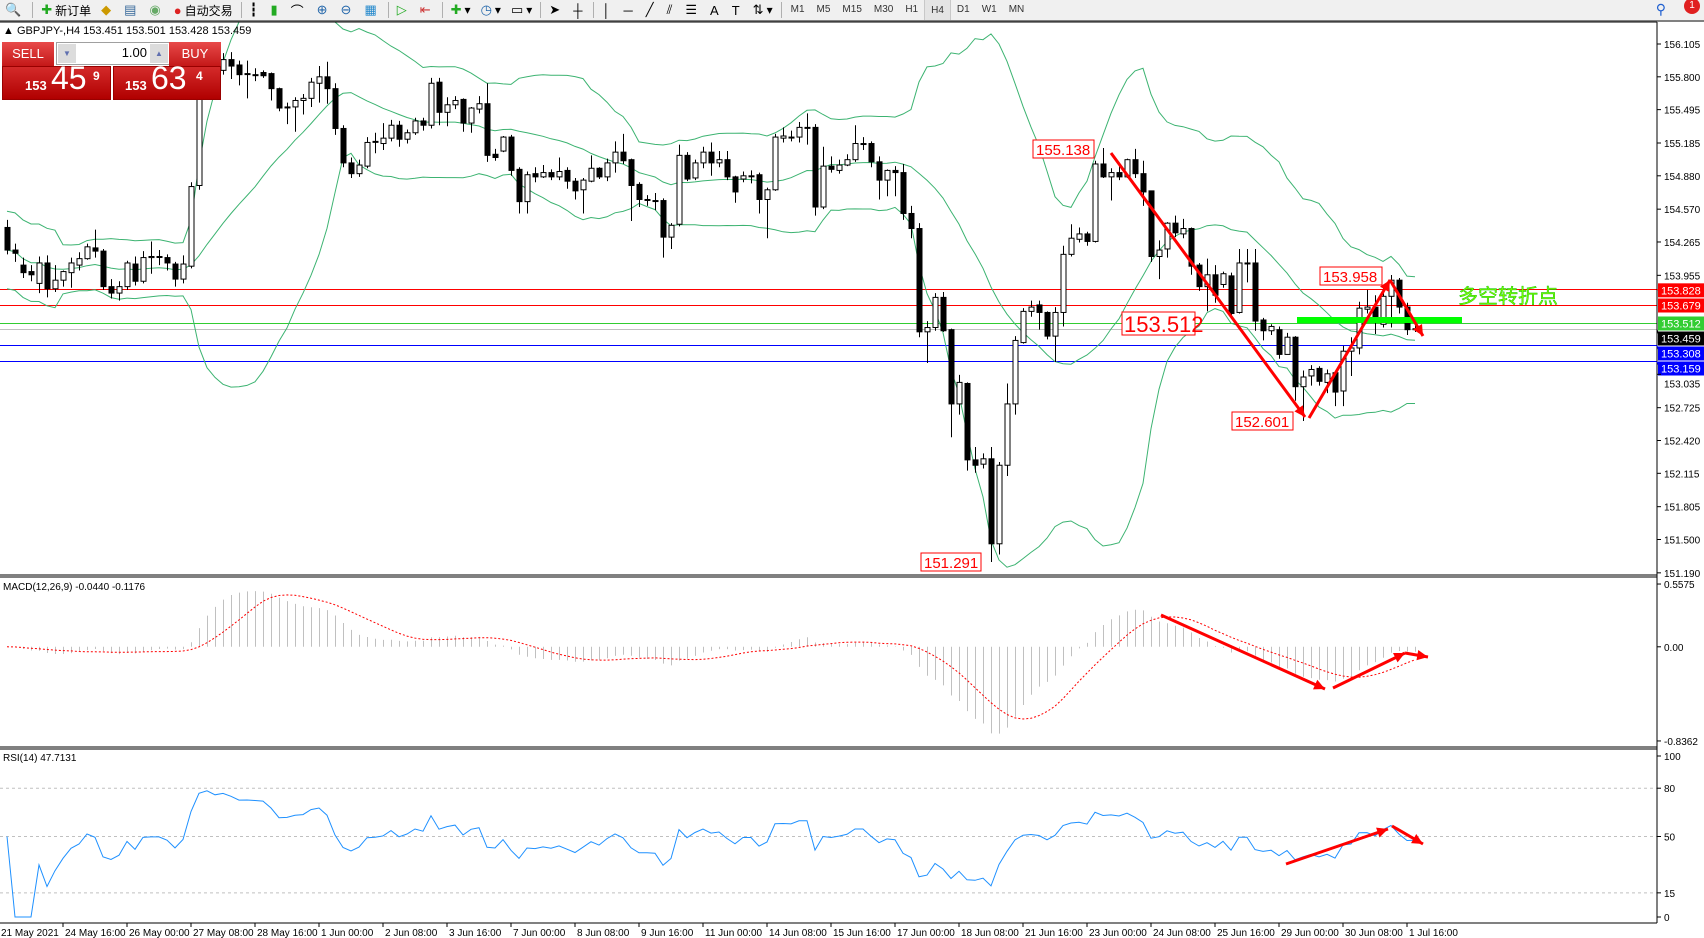  Describe the element at coordinates (107, 10) in the screenshot. I see `history-center-button: ◆` at that location.